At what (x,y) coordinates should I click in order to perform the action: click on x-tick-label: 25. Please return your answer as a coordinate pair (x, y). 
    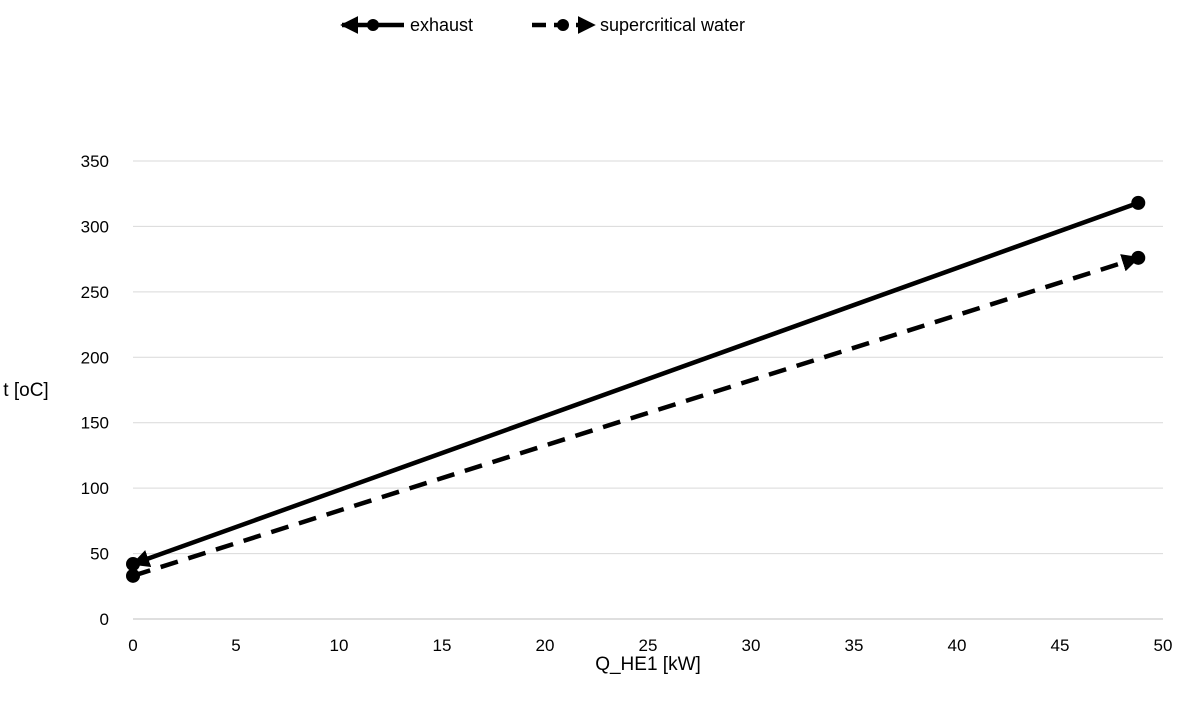
    Looking at the image, I should click on (648, 645).